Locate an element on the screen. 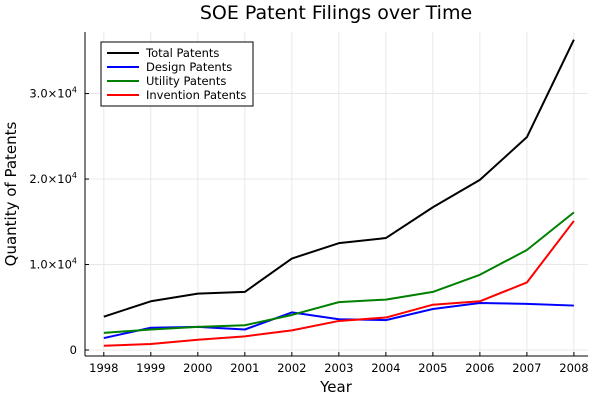 This screenshot has height=400, width=600. x-tick-label: 2008 is located at coordinates (573, 368).